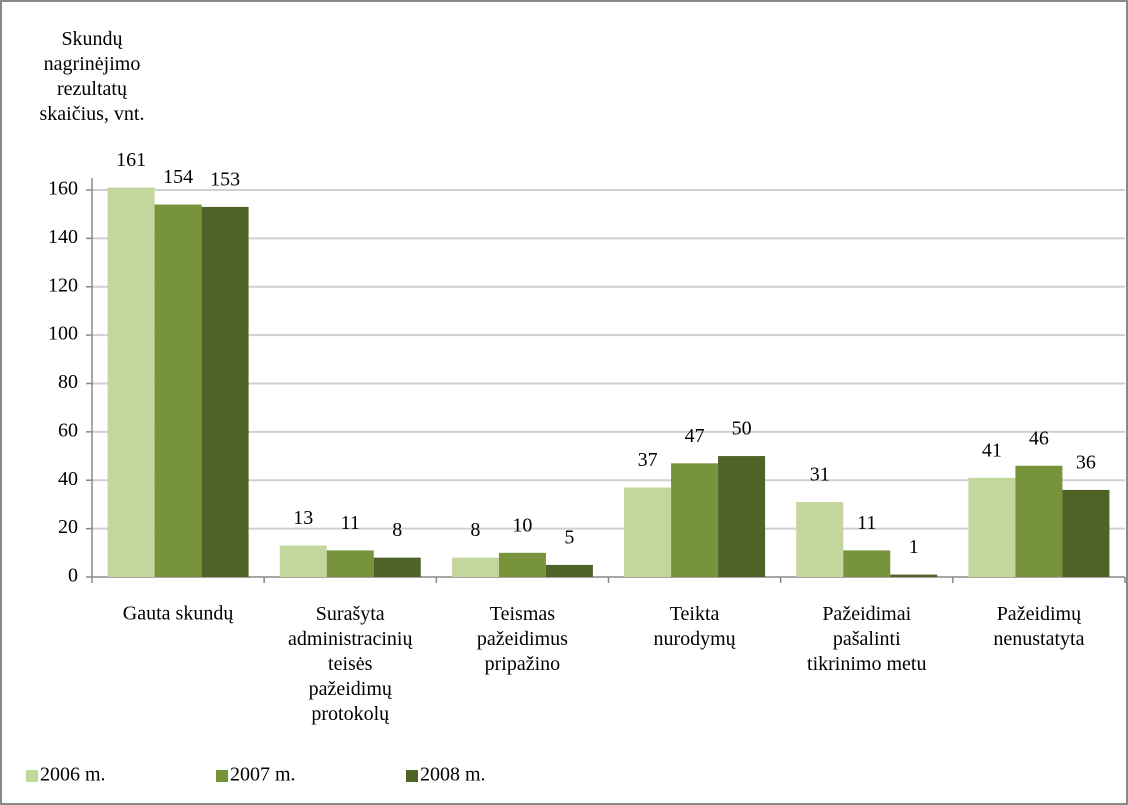 This screenshot has height=805, width=1128. What do you see at coordinates (63, 285) in the screenshot?
I see `y-tick-label: 120` at bounding box center [63, 285].